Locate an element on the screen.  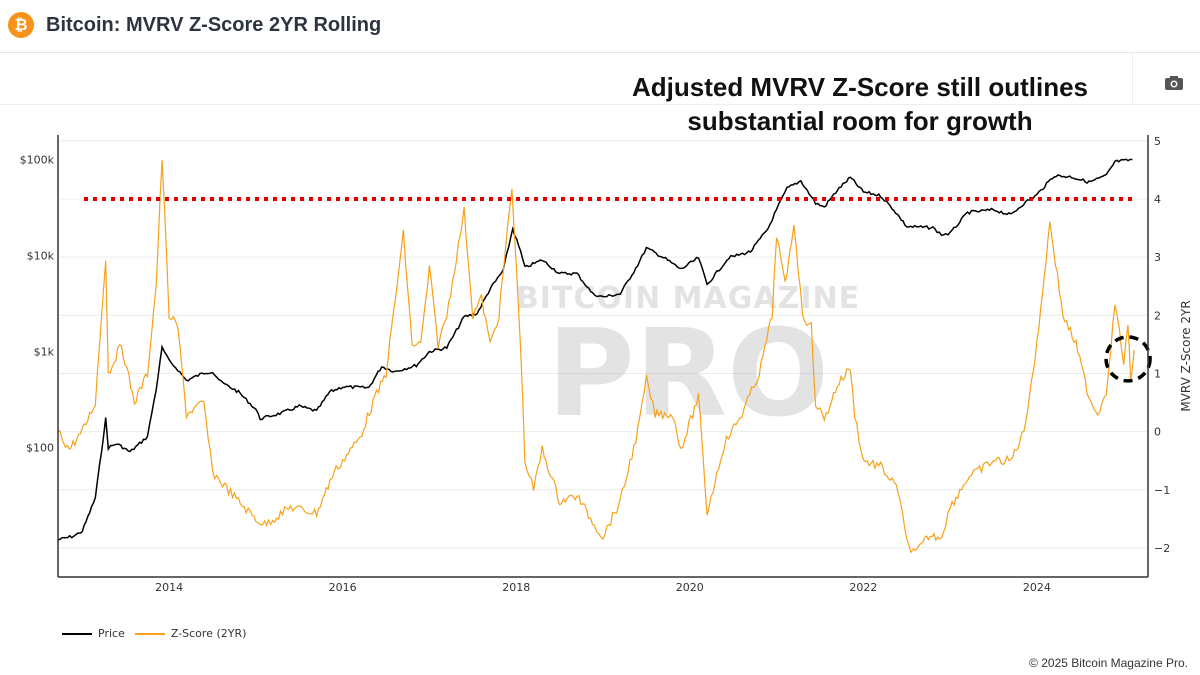
right-tick-label: 1 is located at coordinates (1157, 373).